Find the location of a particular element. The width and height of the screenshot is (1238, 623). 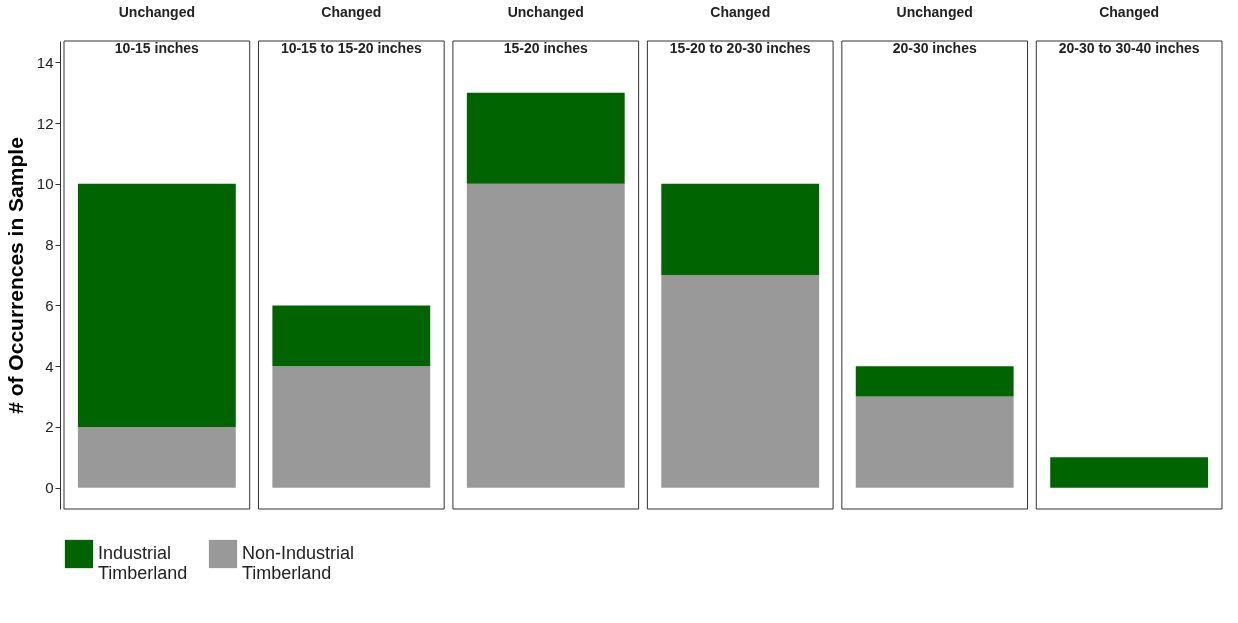

y-tick-label: 10 is located at coordinates (45, 184).